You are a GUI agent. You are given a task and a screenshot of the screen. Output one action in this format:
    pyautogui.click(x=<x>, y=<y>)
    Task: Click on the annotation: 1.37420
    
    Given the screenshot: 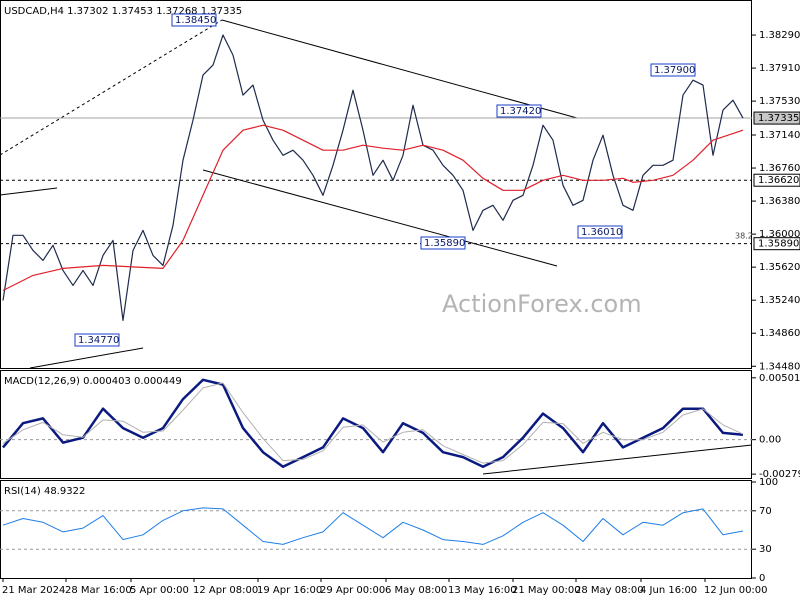 What is the action you would take?
    pyautogui.click(x=520, y=111)
    